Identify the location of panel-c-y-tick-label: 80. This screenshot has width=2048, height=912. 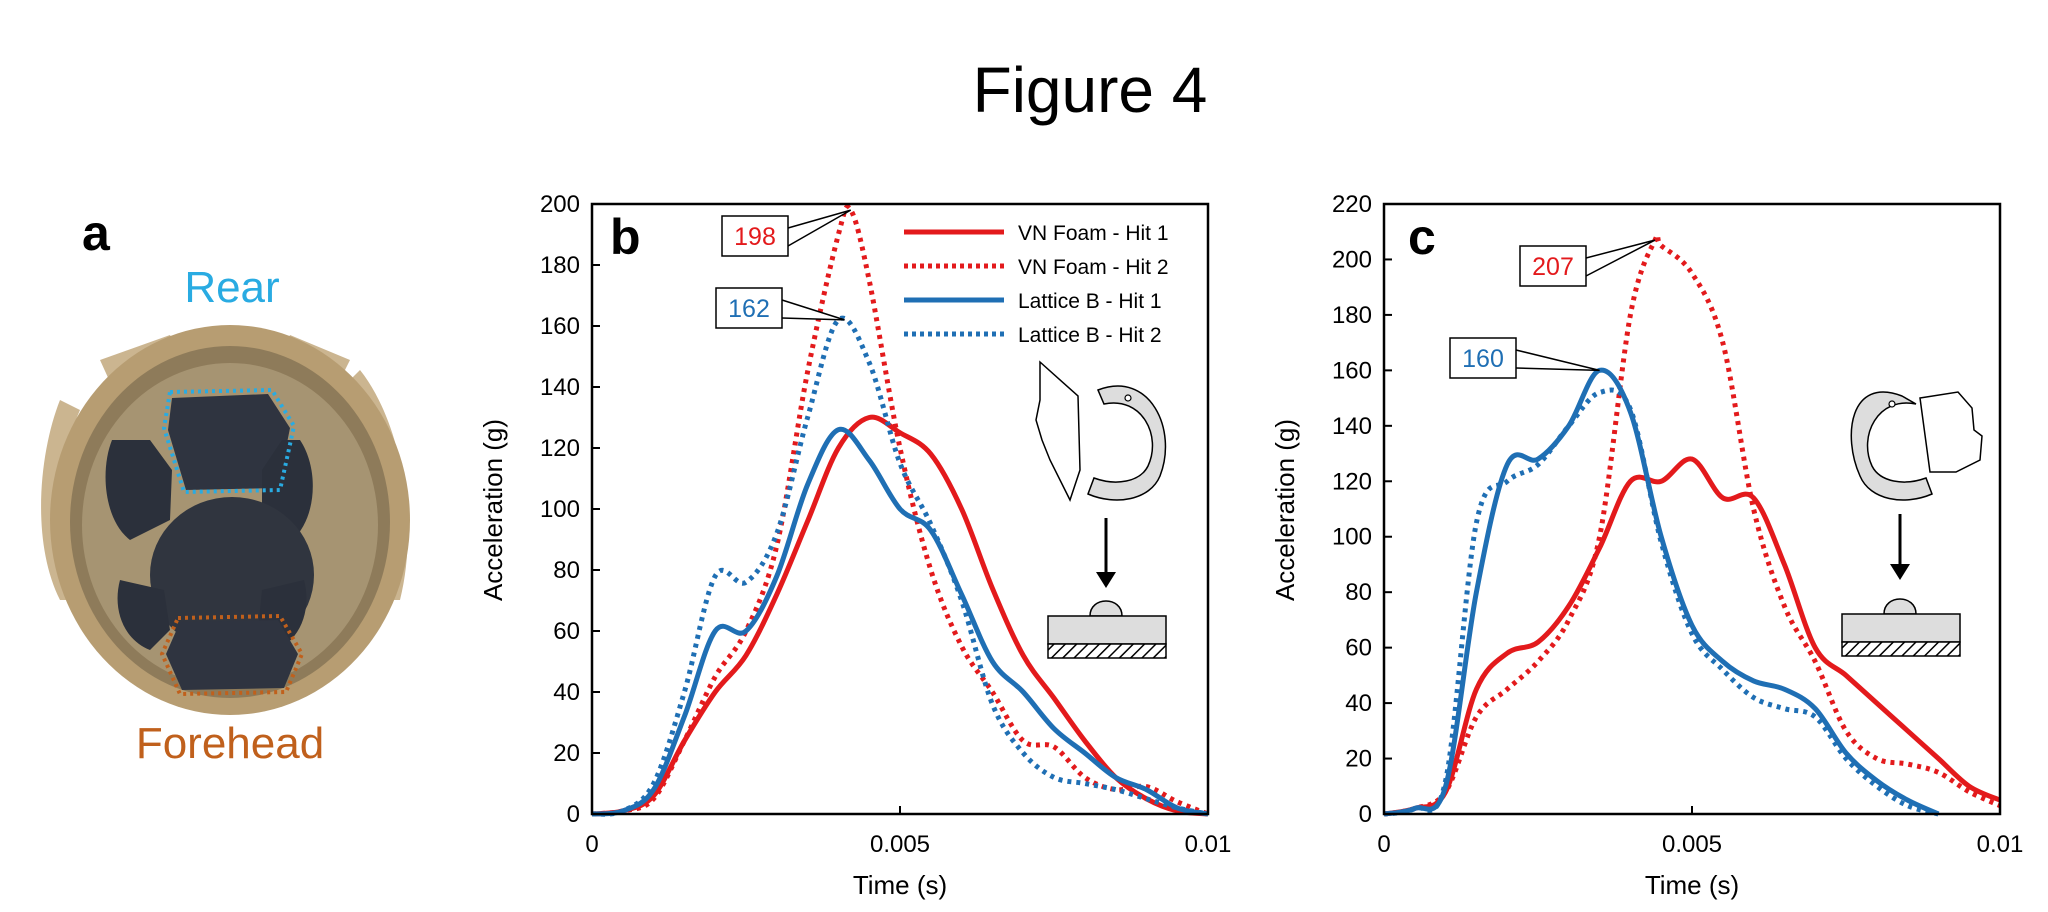
(1358, 592).